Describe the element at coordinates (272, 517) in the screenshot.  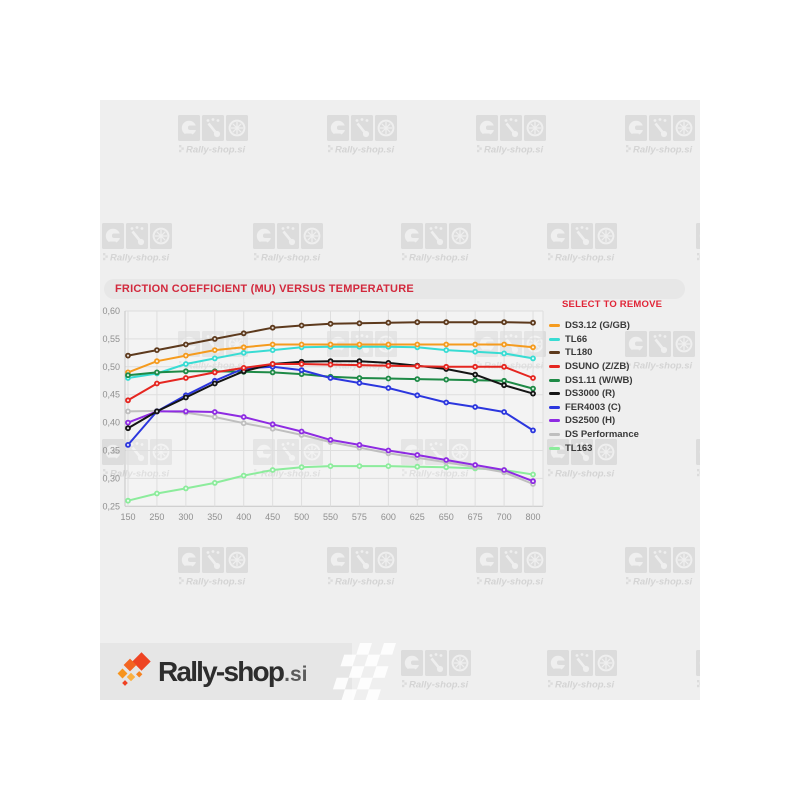
I see `svg-text: 450` at that location.